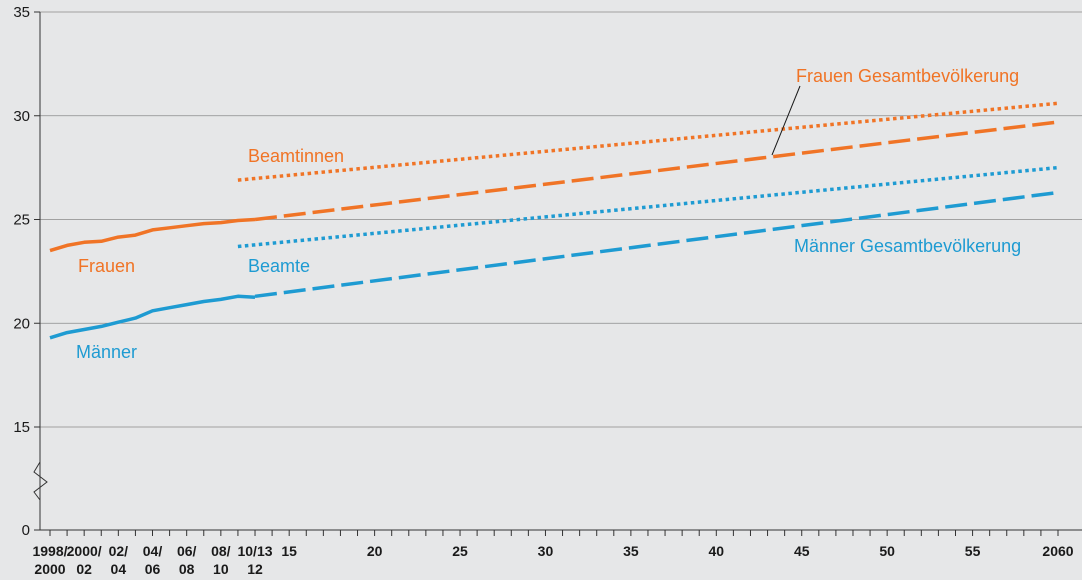 The image size is (1082, 580). What do you see at coordinates (106, 266) in the screenshot?
I see `label-frauen: Frauen` at bounding box center [106, 266].